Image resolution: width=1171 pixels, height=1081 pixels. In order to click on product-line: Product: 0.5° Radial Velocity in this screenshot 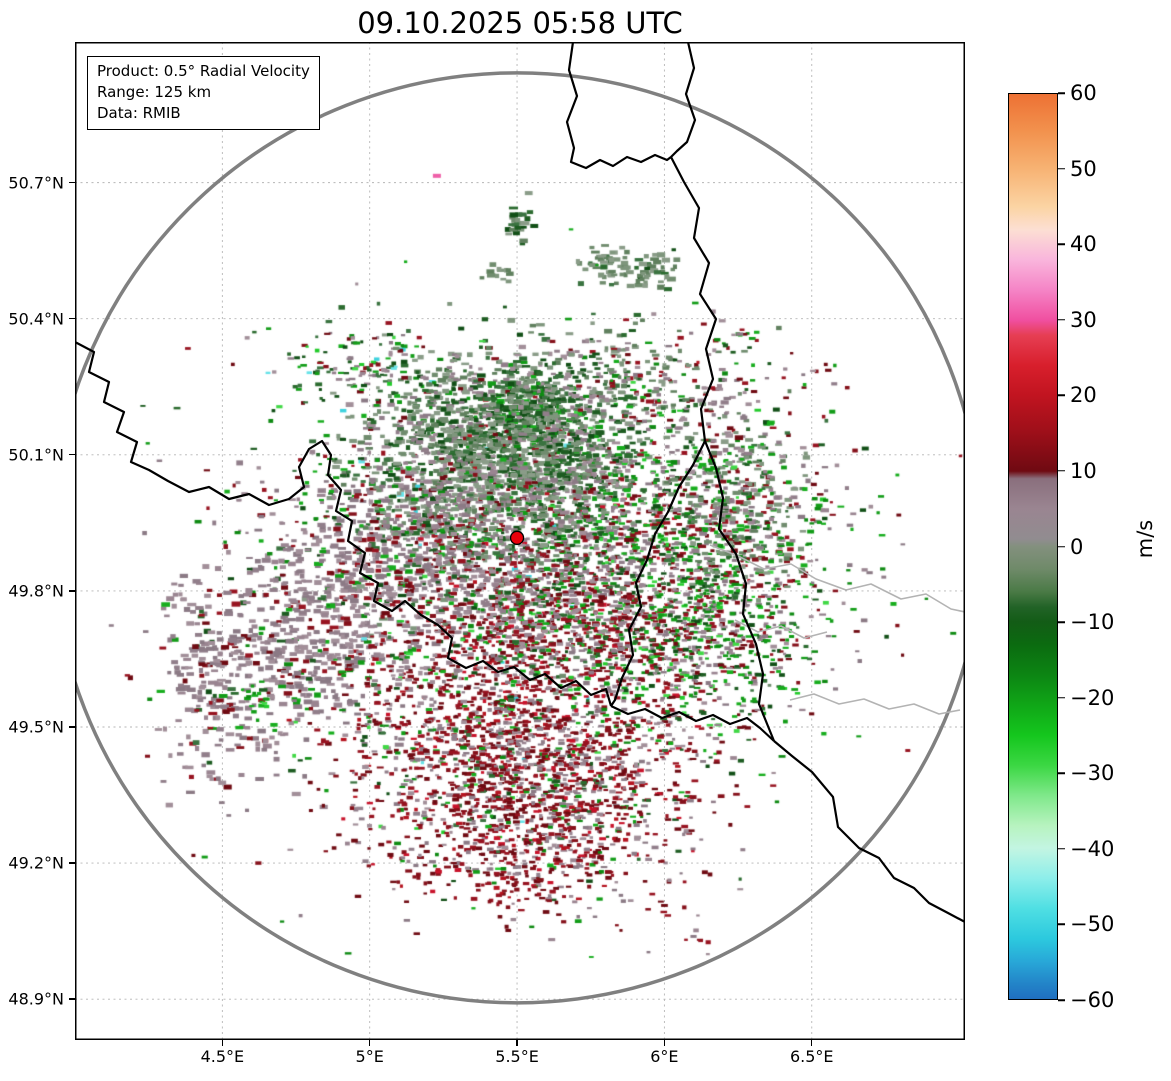, I will do `click(203, 71)`.